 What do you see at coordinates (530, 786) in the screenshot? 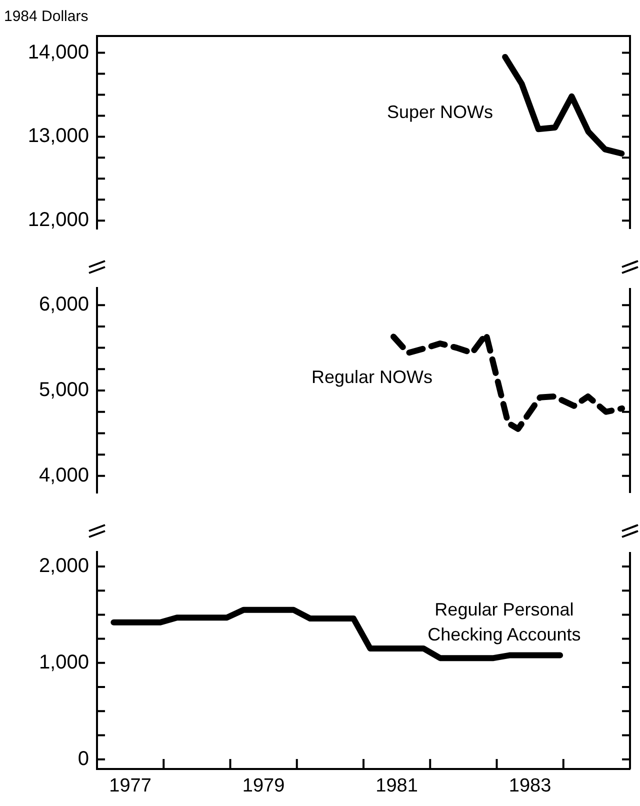
I see `x-tick-label: 1983` at bounding box center [530, 786].